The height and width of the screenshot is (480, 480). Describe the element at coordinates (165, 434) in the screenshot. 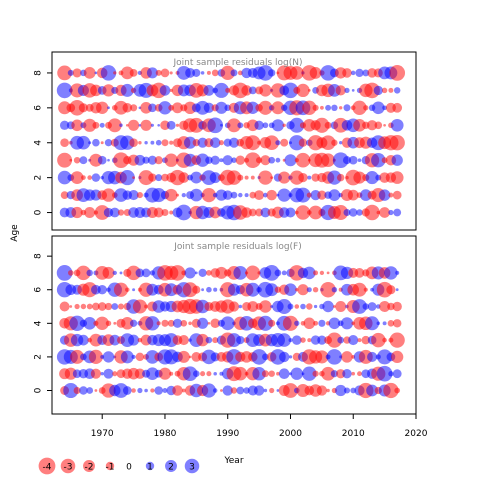

I see `x-tick-label: 1980` at that location.